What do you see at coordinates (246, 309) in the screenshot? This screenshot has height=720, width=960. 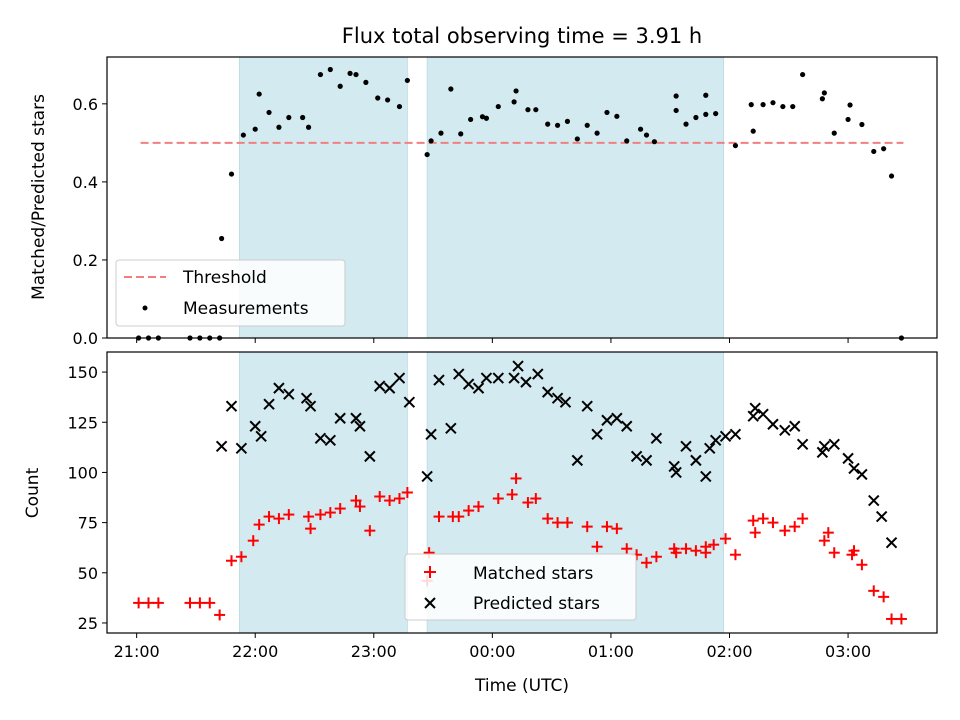 I see `measurements-legend-label: Measurements` at bounding box center [246, 309].